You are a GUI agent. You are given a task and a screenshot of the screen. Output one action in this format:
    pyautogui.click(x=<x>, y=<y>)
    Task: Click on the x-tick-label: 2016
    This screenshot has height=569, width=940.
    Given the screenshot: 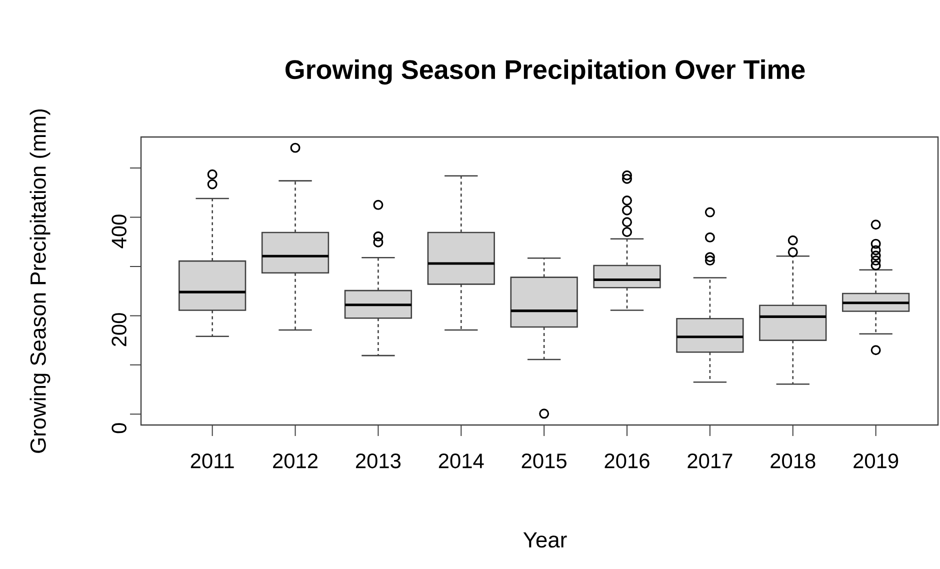 What is the action you would take?
    pyautogui.click(x=627, y=461)
    